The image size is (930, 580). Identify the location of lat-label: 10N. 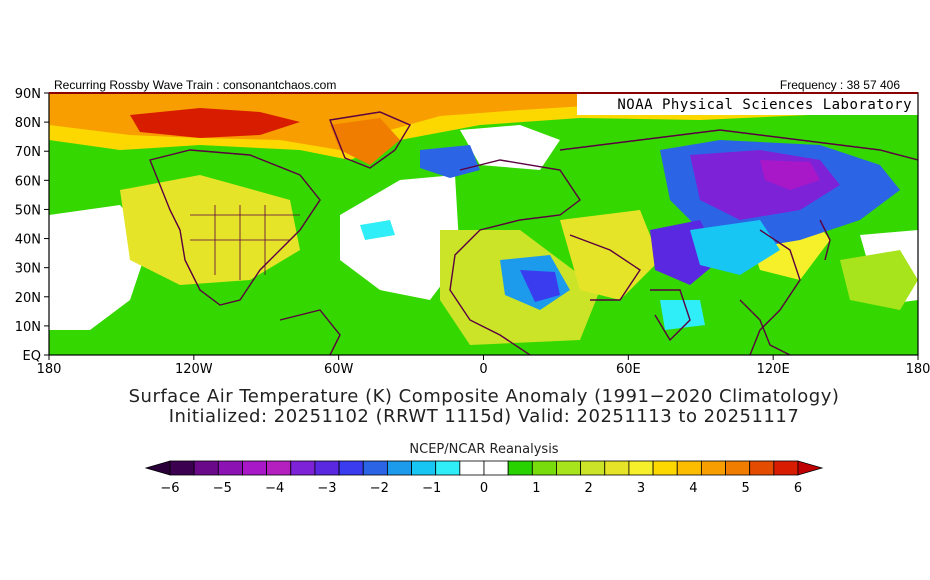
(28, 327).